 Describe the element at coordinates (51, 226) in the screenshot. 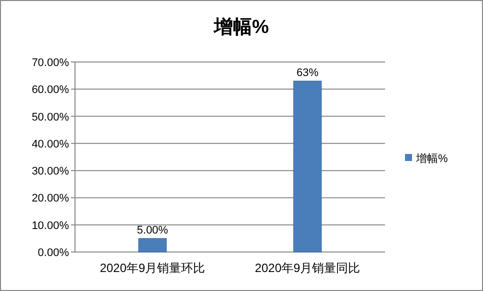

I see `y-tick-label: 10.00%` at that location.